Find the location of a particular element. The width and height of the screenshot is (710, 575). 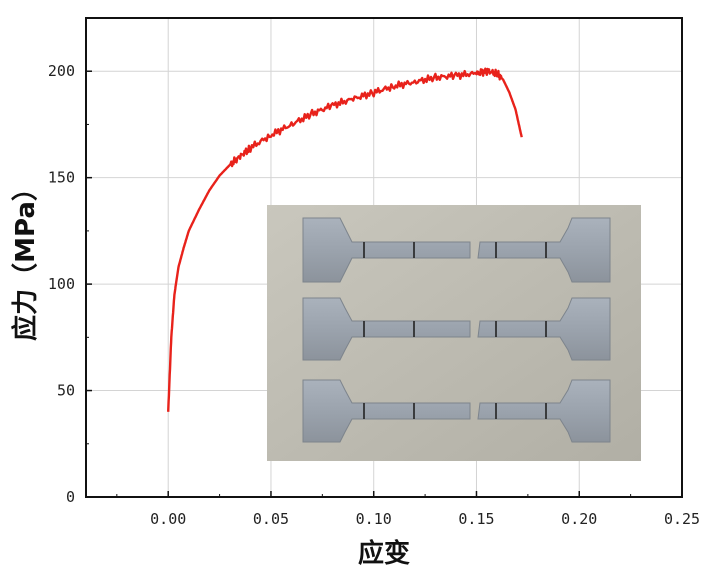

y-tick-label: 50 is located at coordinates (66, 391).